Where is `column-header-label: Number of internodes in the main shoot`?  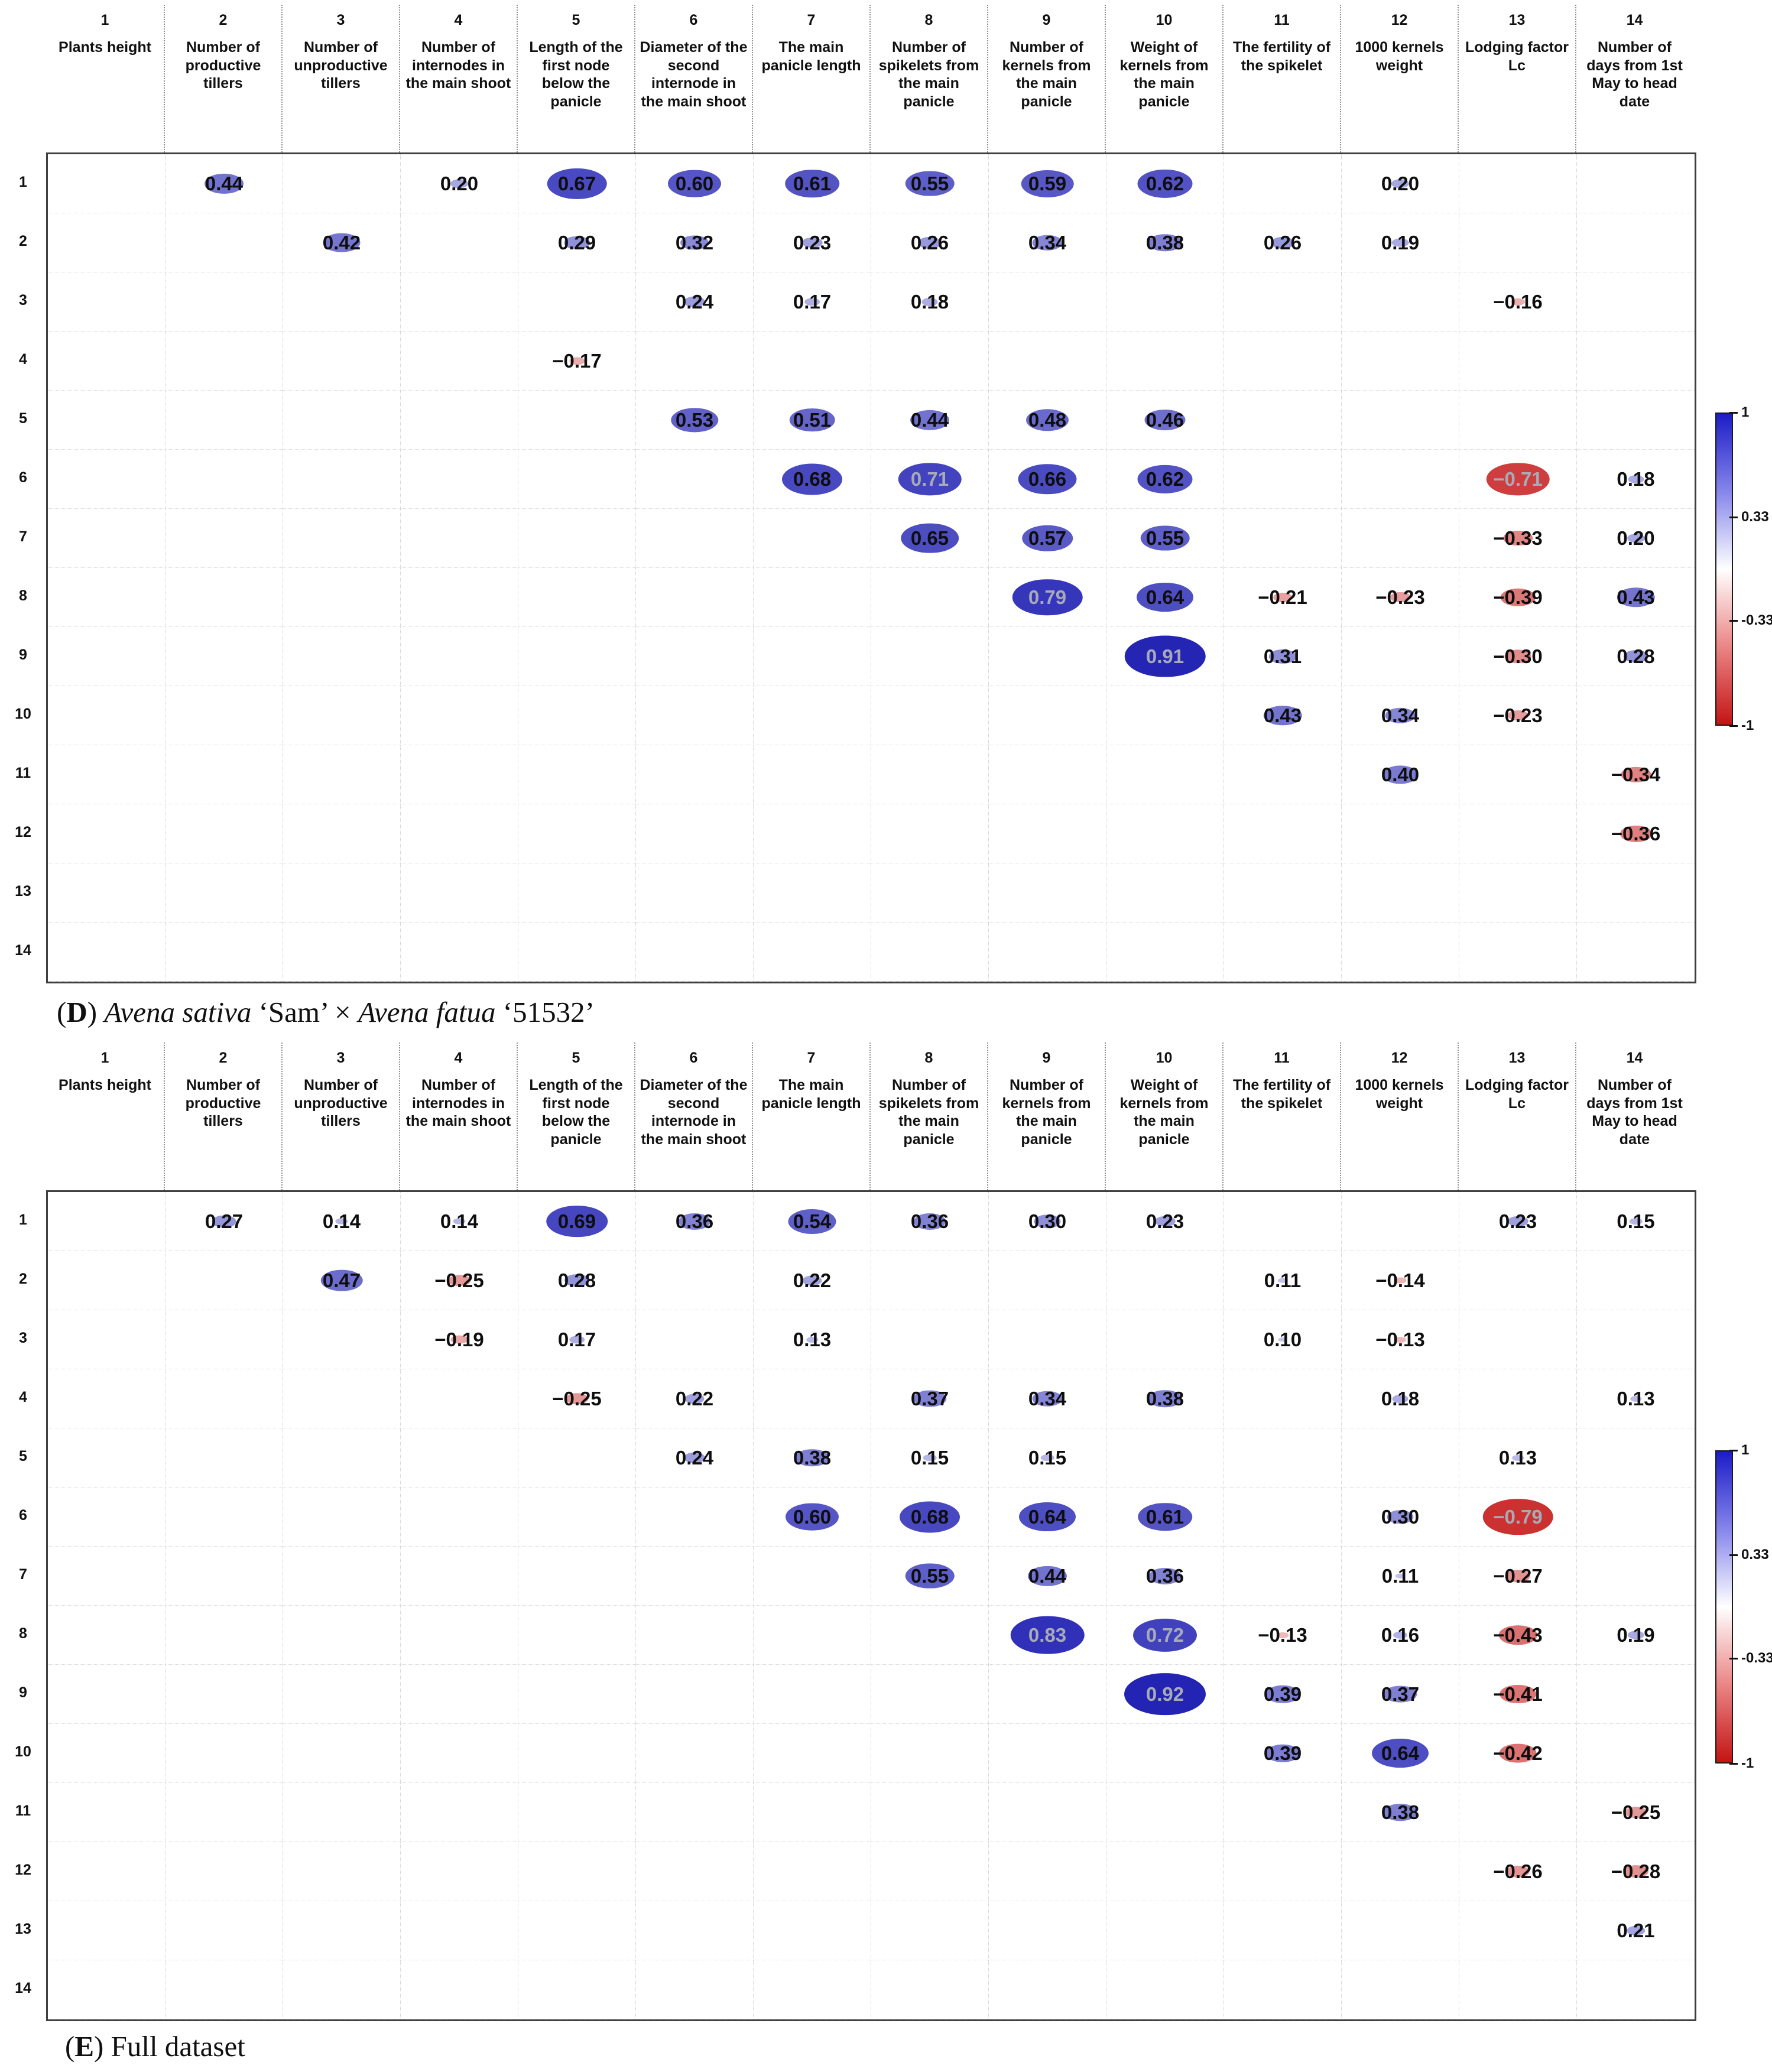 column-header-label: Number of internodes in the main shoot is located at coordinates (458, 1103).